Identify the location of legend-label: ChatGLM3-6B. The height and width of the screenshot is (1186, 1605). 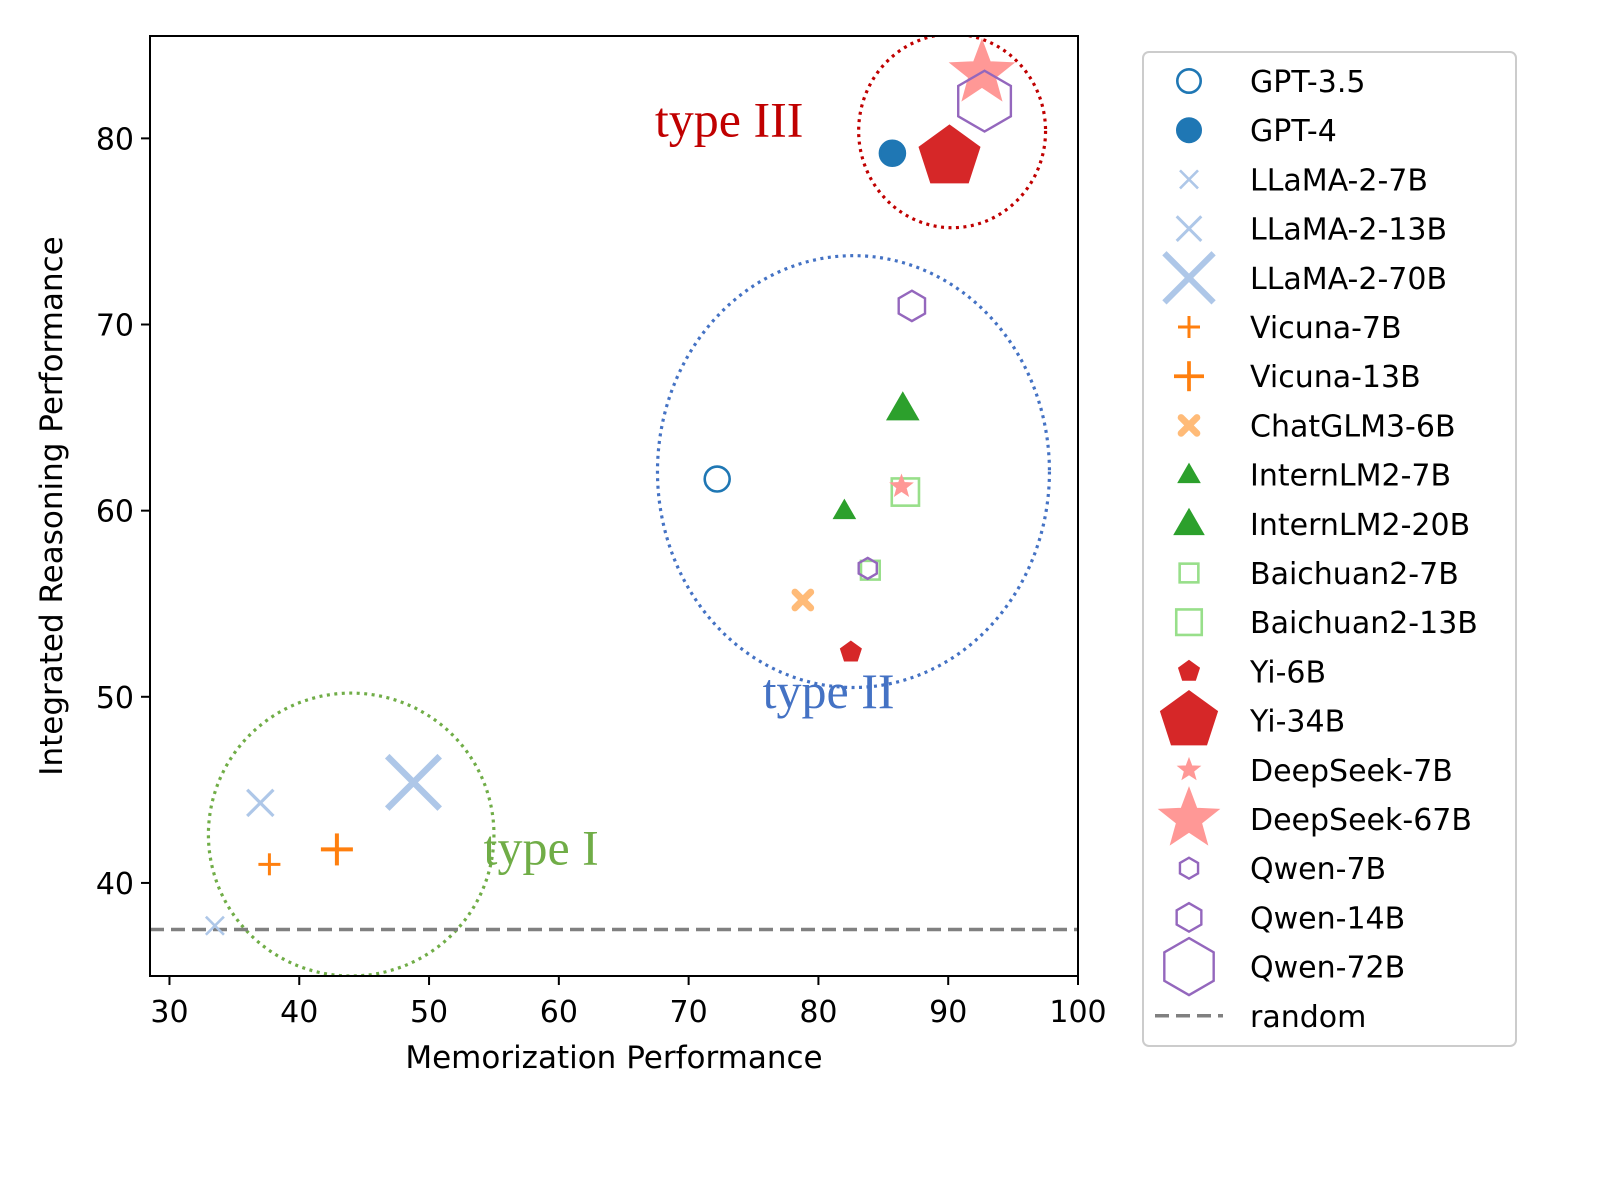
(1353, 426).